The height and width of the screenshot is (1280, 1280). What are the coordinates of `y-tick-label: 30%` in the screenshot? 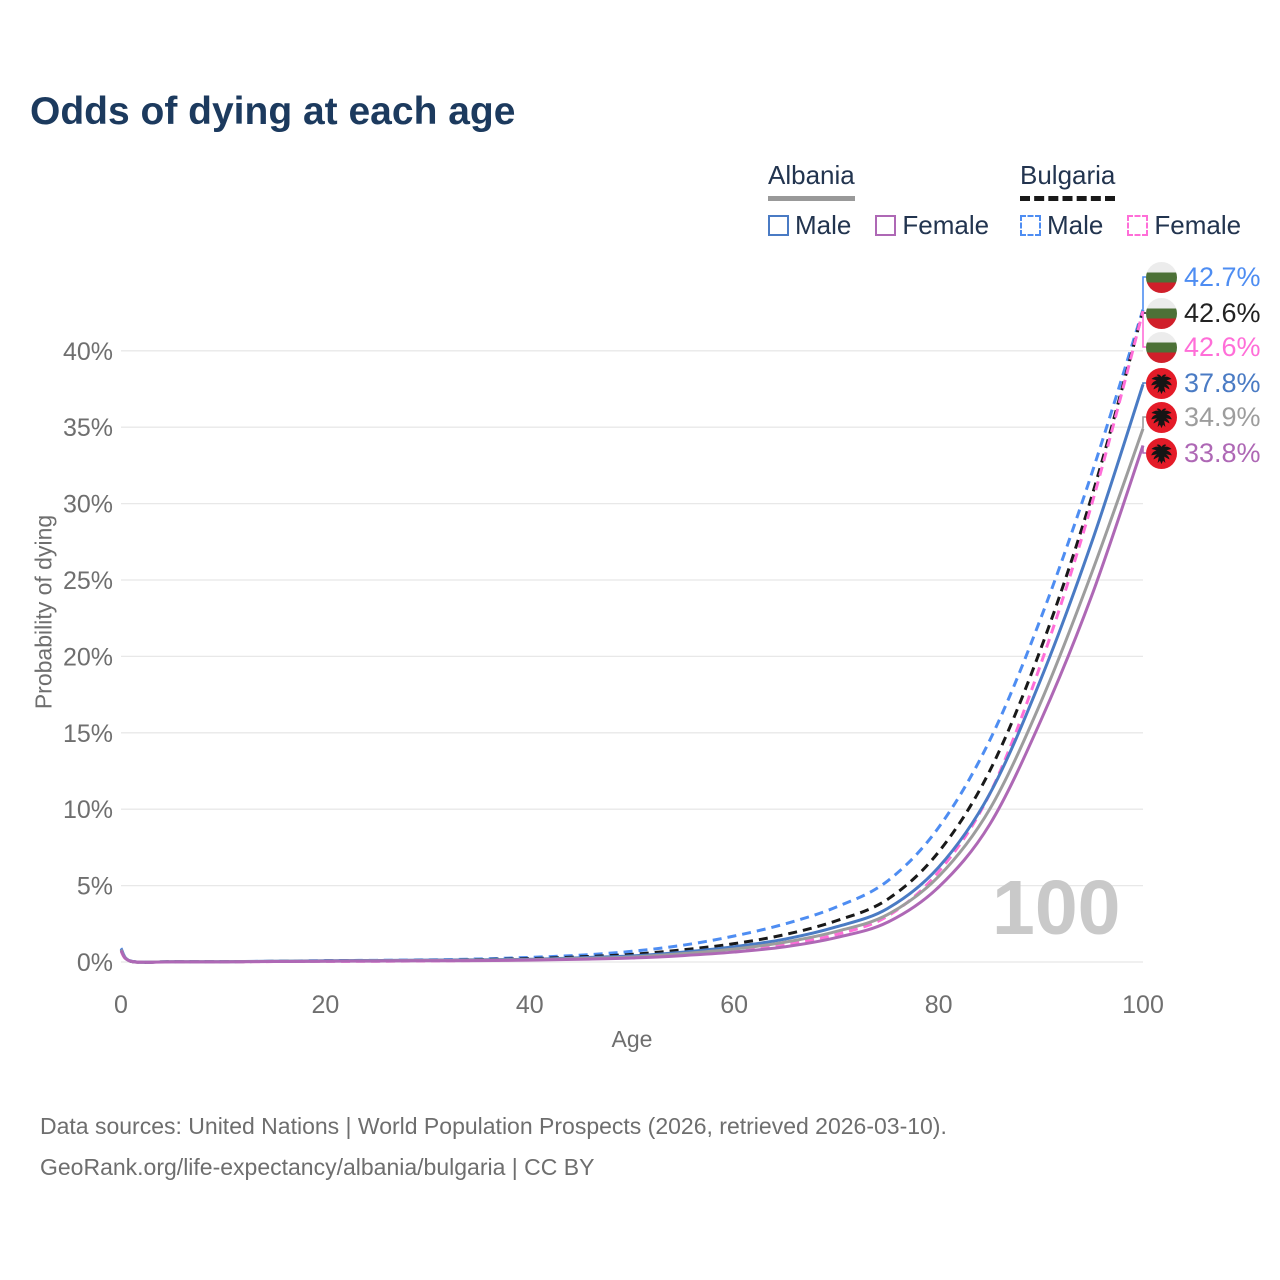 It's located at (88, 505).